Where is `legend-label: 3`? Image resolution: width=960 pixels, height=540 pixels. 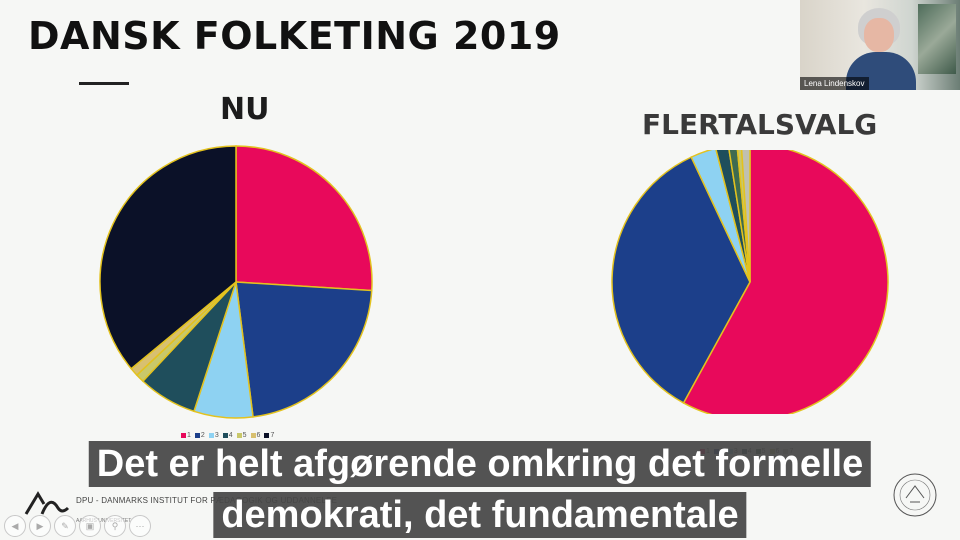 legend-label: 3 is located at coordinates (216, 435).